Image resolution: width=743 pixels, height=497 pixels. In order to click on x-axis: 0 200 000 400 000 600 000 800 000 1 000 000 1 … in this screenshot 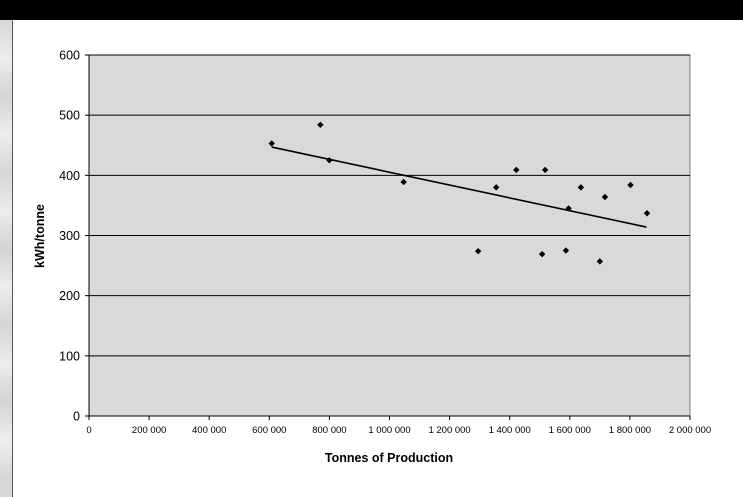, I will do `click(398, 425)`.